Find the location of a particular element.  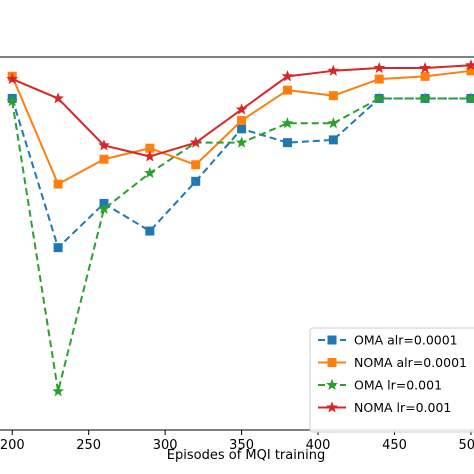

x-tick-label: 500 is located at coordinates (466, 445).